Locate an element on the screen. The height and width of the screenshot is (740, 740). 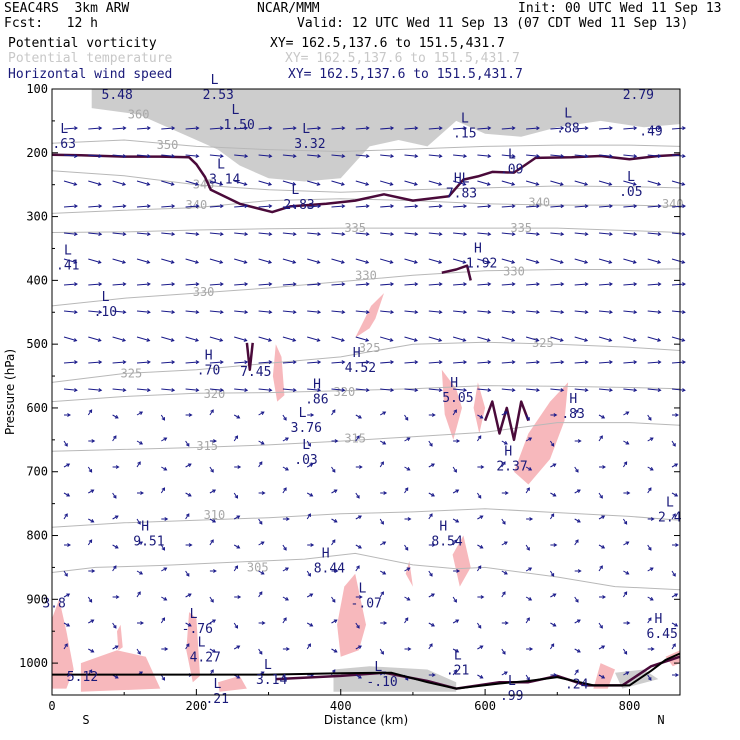
isentrope-label-12: 335 is located at coordinates (355, 228).